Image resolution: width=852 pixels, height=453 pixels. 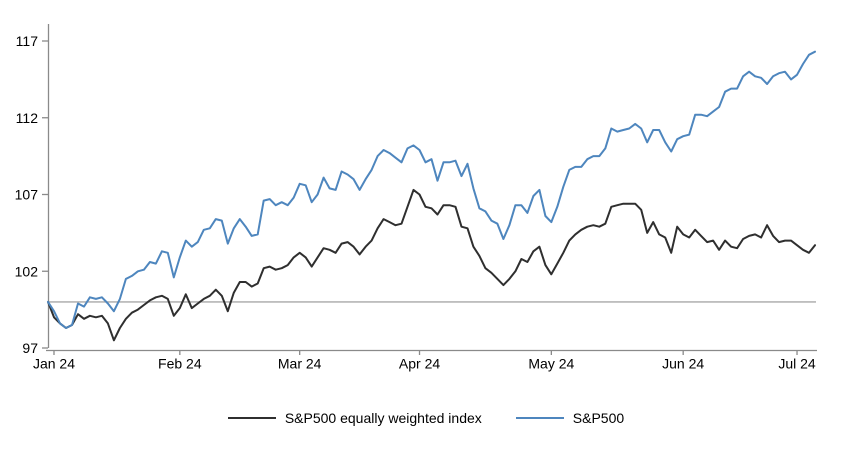 I want to click on x-axis-tick-label: Jun 24, so click(x=683, y=364).